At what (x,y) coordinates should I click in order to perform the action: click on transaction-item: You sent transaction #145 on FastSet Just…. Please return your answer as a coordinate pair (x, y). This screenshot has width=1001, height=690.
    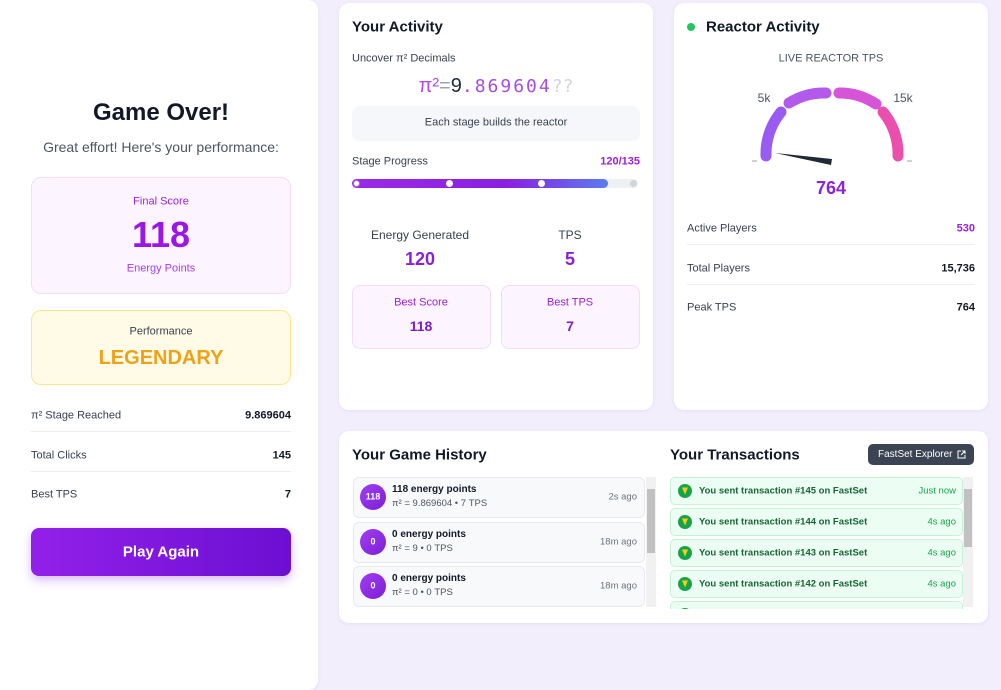
    Looking at the image, I should click on (816, 491).